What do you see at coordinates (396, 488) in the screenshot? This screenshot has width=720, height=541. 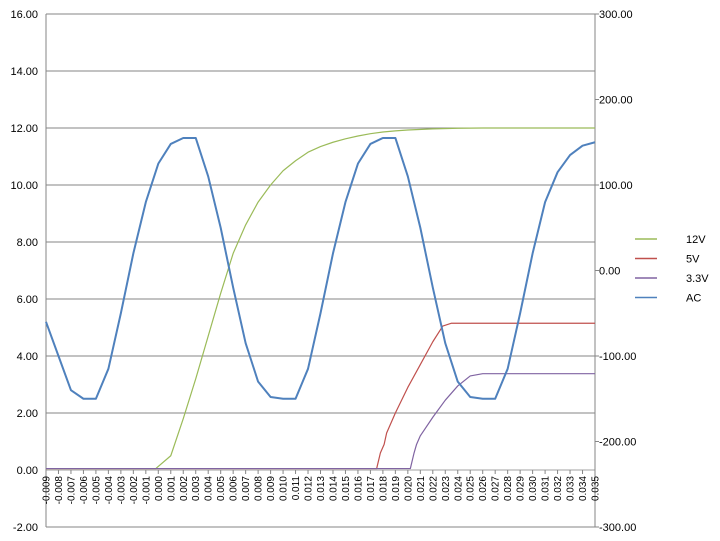 I see `x-tick-label: 0.019` at bounding box center [396, 488].